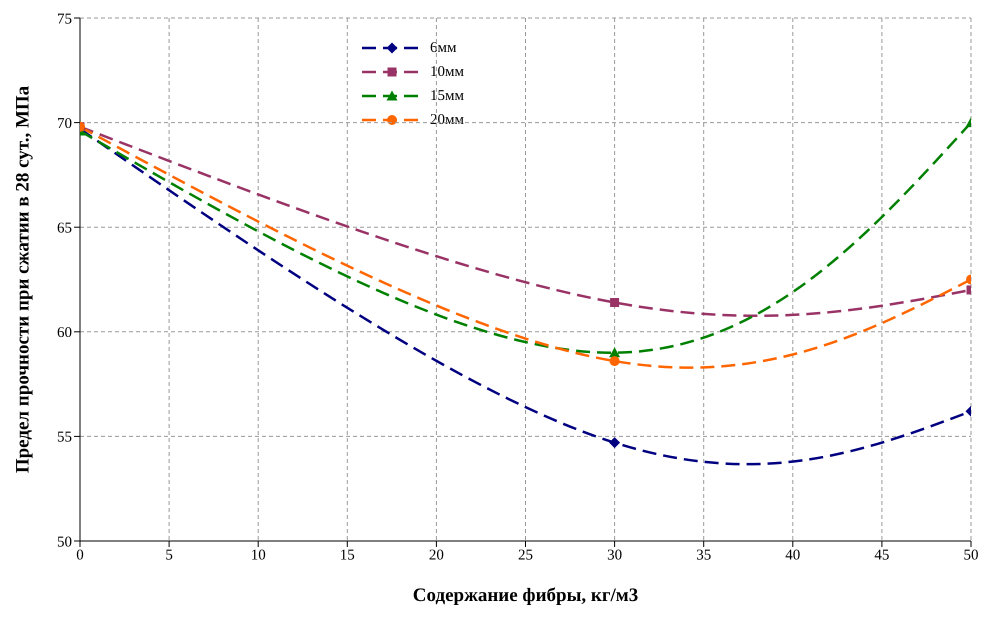  I want to click on x-tick-label: 40, so click(792, 556).